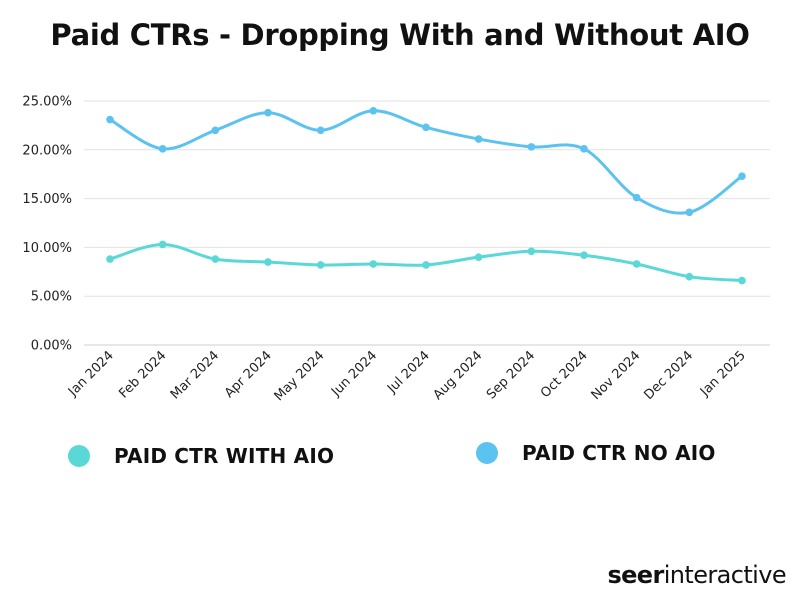  I want to click on y-tick-label: 0.00%, so click(51, 346).